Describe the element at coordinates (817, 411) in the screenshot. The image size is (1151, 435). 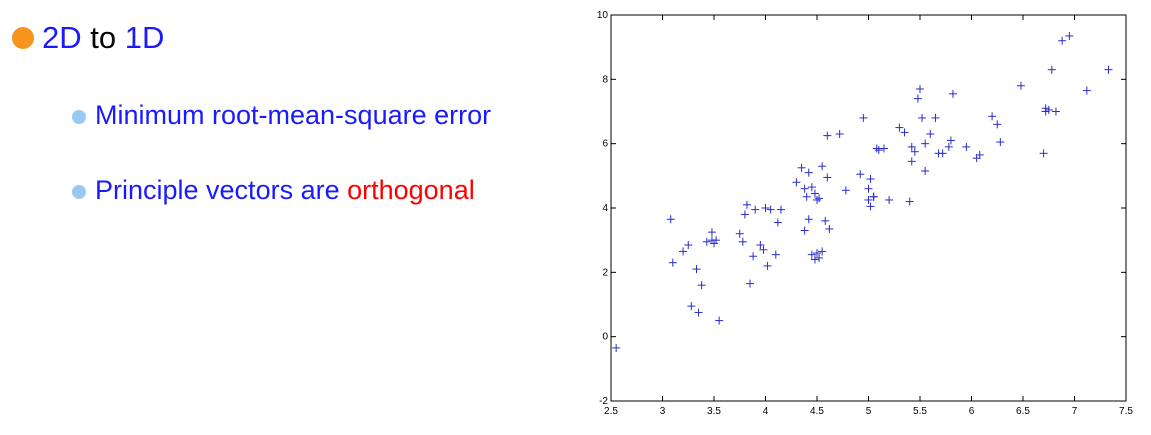
I see `x-tick-label: 4.5` at that location.